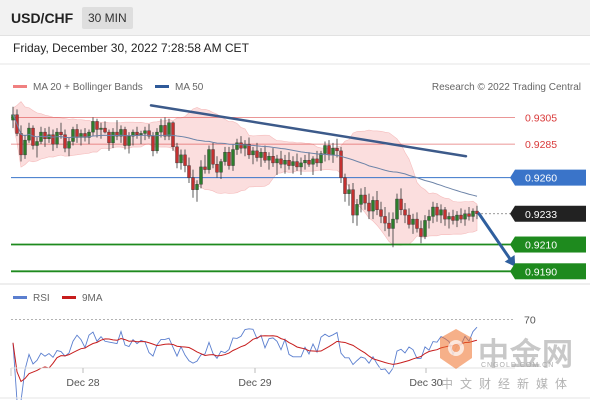 This screenshot has height=400, width=590. I want to click on watermark-name: 中金网, so click(526, 355).